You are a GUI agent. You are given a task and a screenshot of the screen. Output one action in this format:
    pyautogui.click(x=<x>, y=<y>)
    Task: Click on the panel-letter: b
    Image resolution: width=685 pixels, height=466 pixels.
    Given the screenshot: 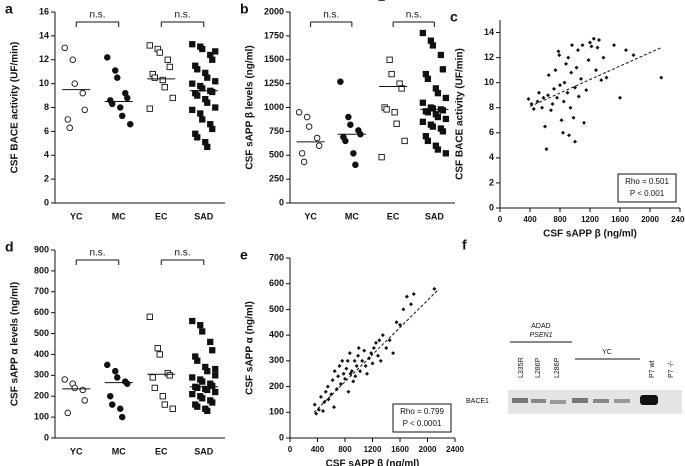 What is the action you would take?
    pyautogui.click(x=244, y=9)
    